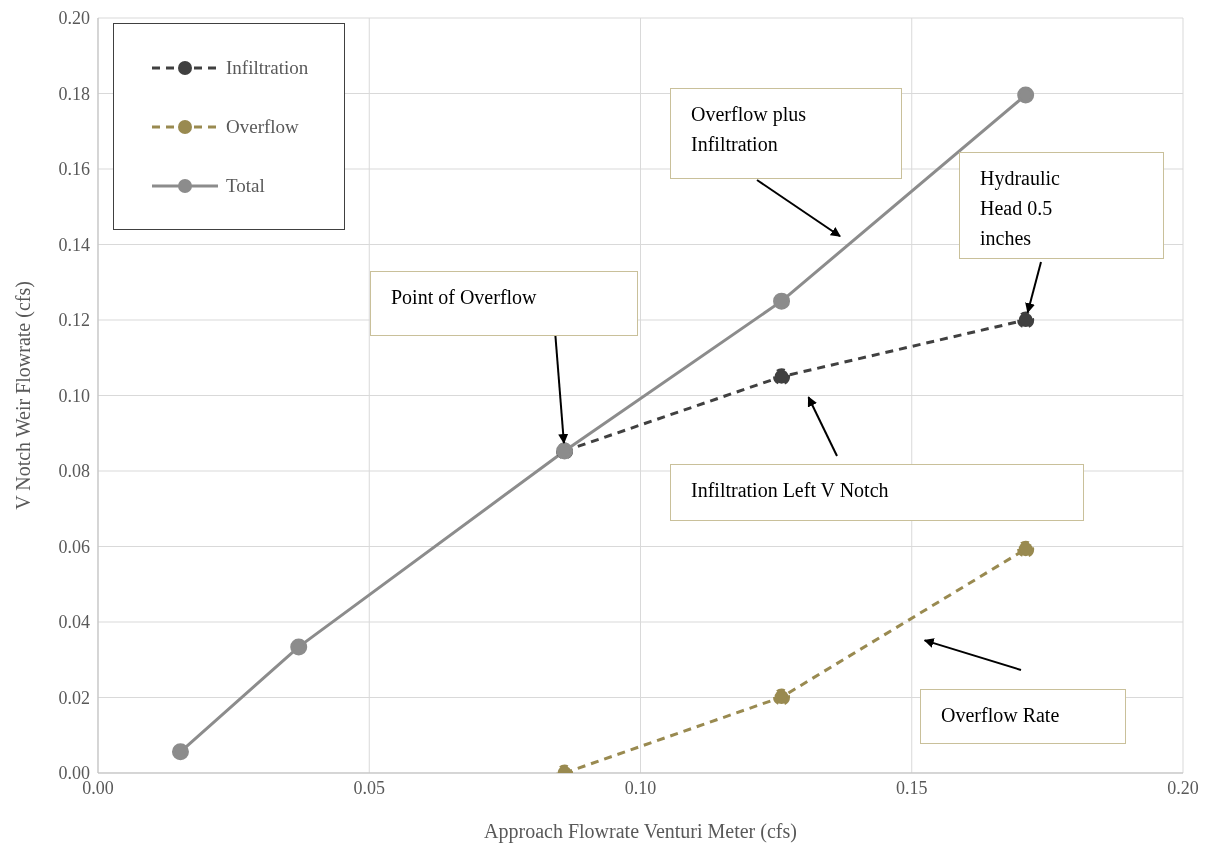 The width and height of the screenshot is (1216, 853). Describe the element at coordinates (74, 622) in the screenshot. I see `y-tick-label: 0.04` at that location.